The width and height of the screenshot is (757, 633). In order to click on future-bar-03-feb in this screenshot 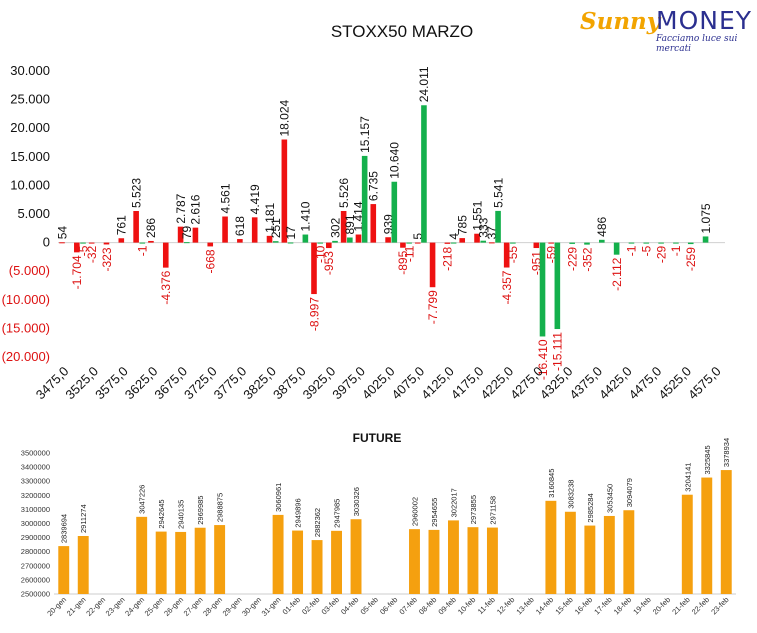, I will do `click(336, 562)`.